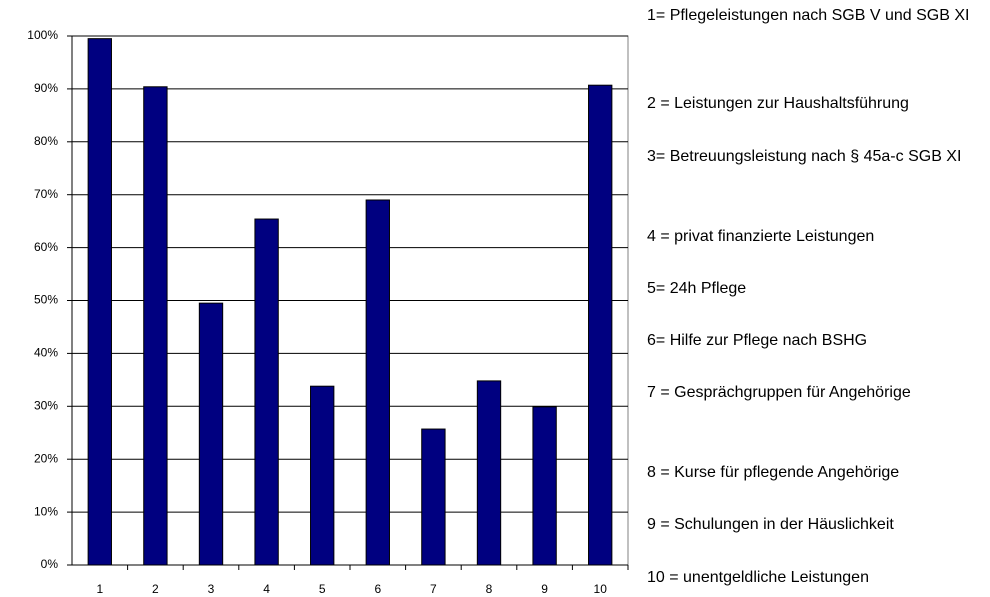  I want to click on x-tick-label: 10, so click(601, 589).